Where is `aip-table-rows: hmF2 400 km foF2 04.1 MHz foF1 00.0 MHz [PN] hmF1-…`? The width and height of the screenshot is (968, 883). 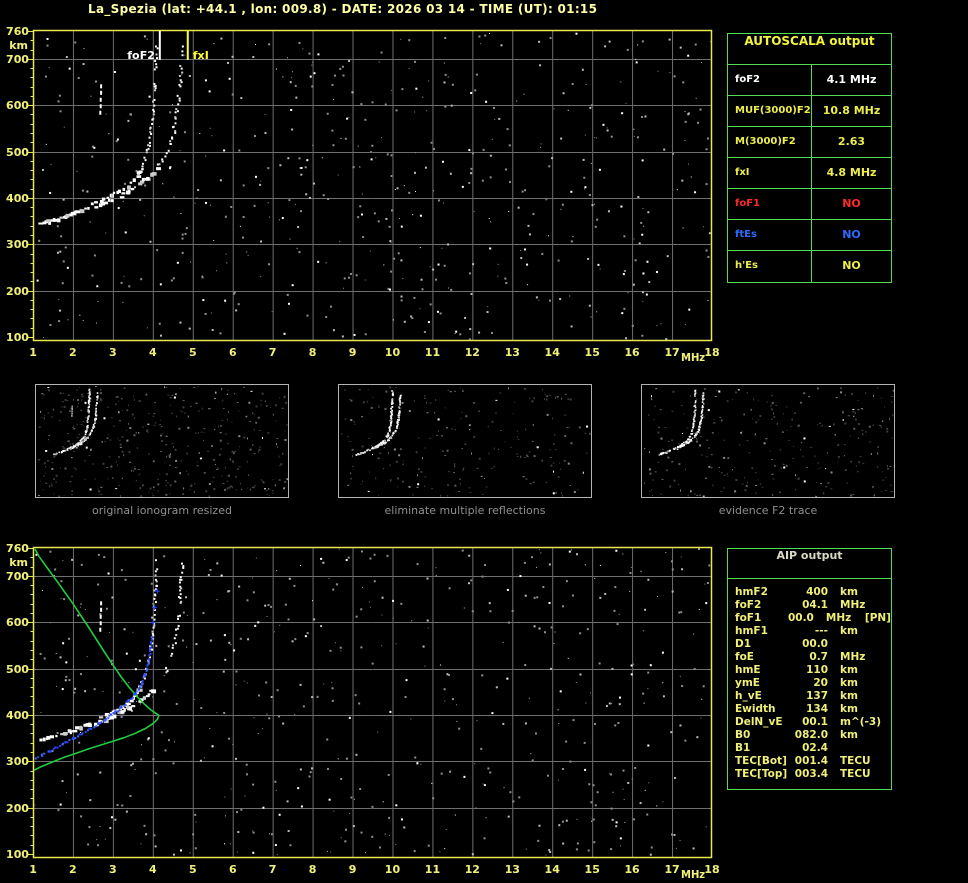
aip-table-rows: hmF2 400 km foF2 04.1 MHz foF1 00.0 MHz [PN] hmF1-… is located at coordinates (809, 680).